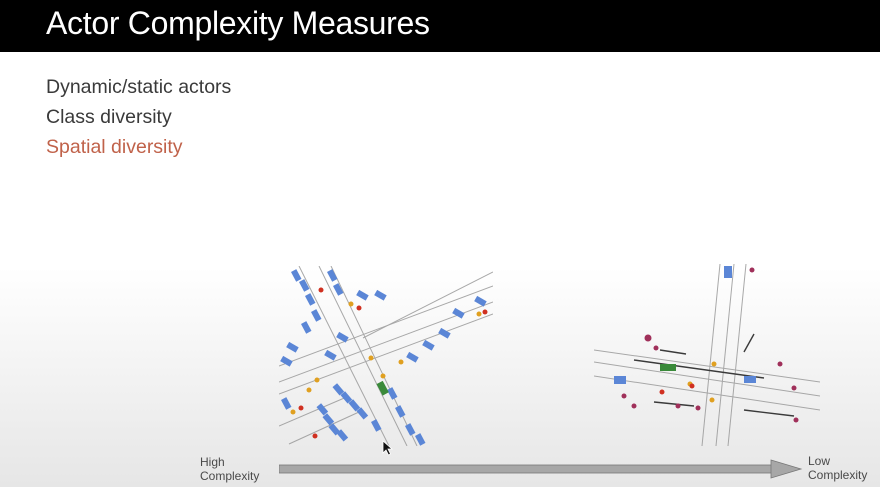  Describe the element at coordinates (388, 448) in the screenshot. I see `mouse-pointer-icon` at that location.